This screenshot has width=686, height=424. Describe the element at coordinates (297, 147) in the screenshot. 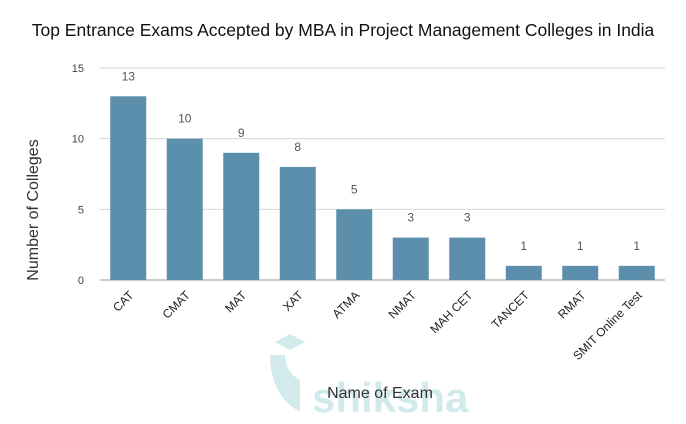

I see `value-label: 8` at that location.